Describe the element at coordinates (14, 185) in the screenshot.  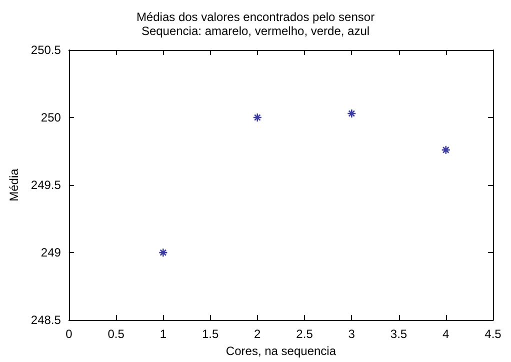
I see `y-axis-title: Média` at that location.